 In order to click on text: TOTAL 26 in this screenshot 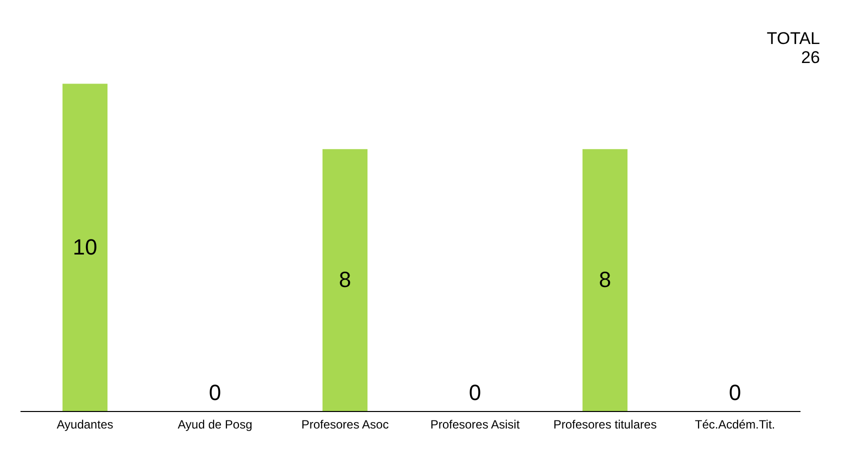, I will do `click(793, 48)`.